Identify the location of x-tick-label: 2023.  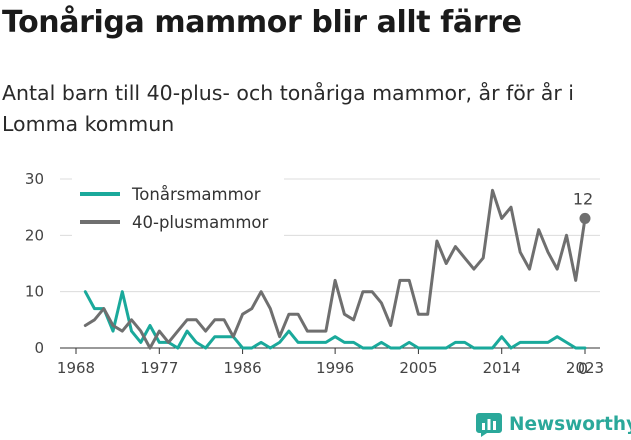
(585, 368).